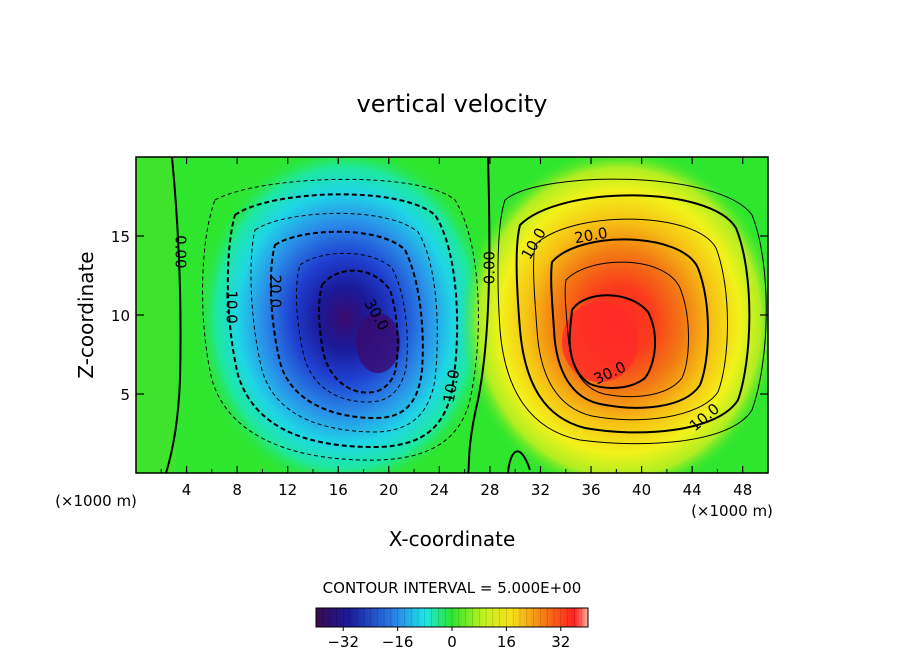  I want to click on colorbar-tick-label: 32, so click(560, 642).